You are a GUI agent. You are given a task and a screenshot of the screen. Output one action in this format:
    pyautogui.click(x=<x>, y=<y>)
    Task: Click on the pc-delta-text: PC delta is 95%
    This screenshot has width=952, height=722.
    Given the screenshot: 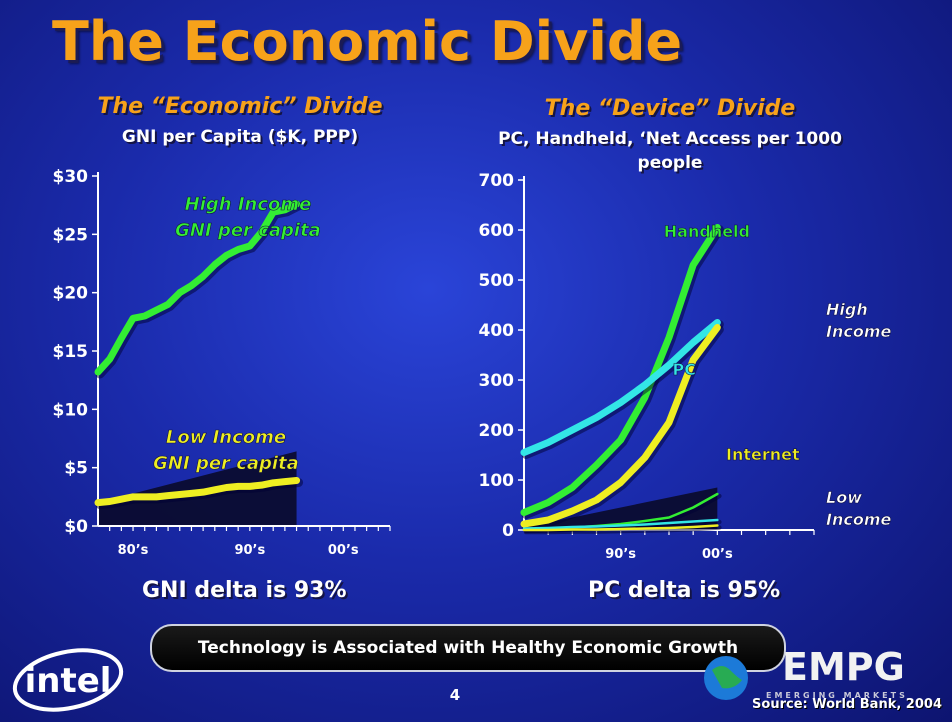 What is the action you would take?
    pyautogui.click(x=684, y=590)
    